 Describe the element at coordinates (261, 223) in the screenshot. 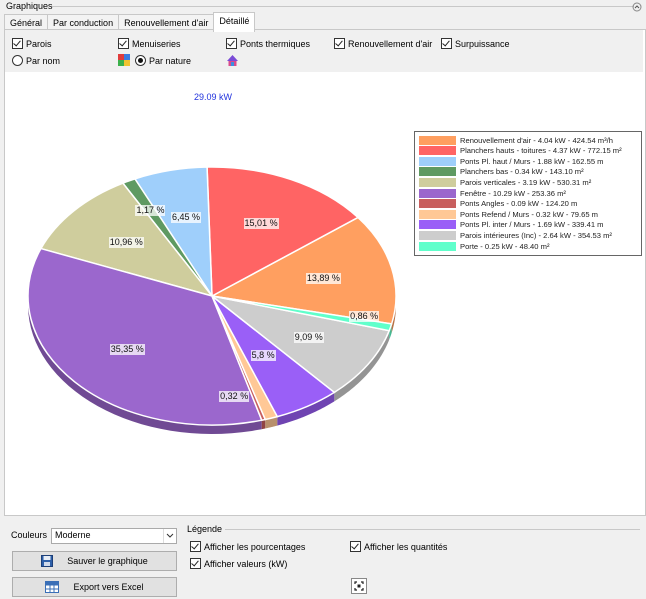

I see `pie-percent-label: 15,01 %` at that location.